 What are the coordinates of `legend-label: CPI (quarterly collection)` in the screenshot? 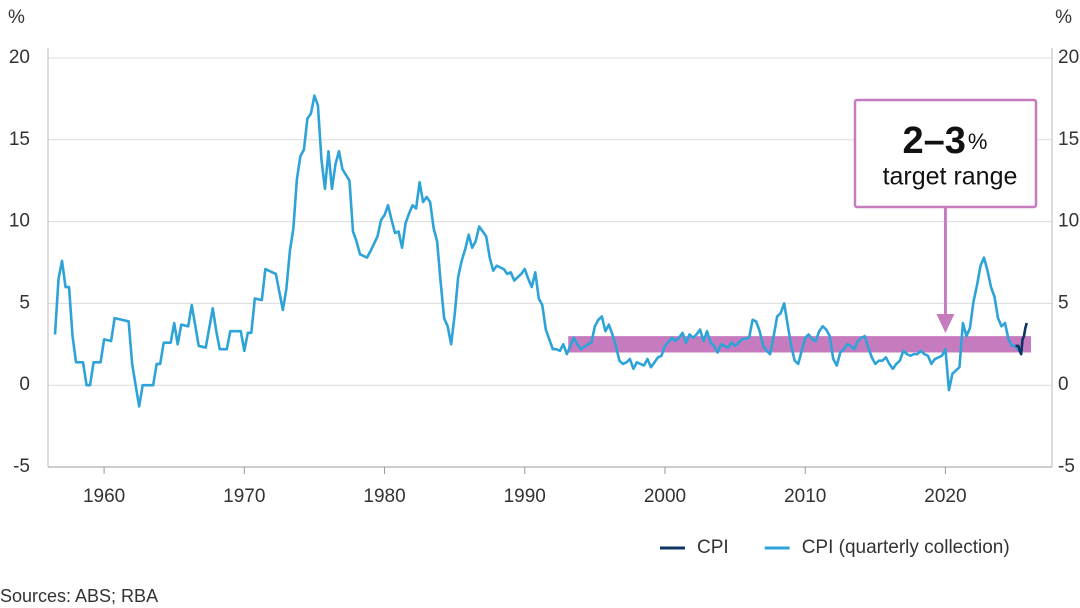 It's located at (906, 547).